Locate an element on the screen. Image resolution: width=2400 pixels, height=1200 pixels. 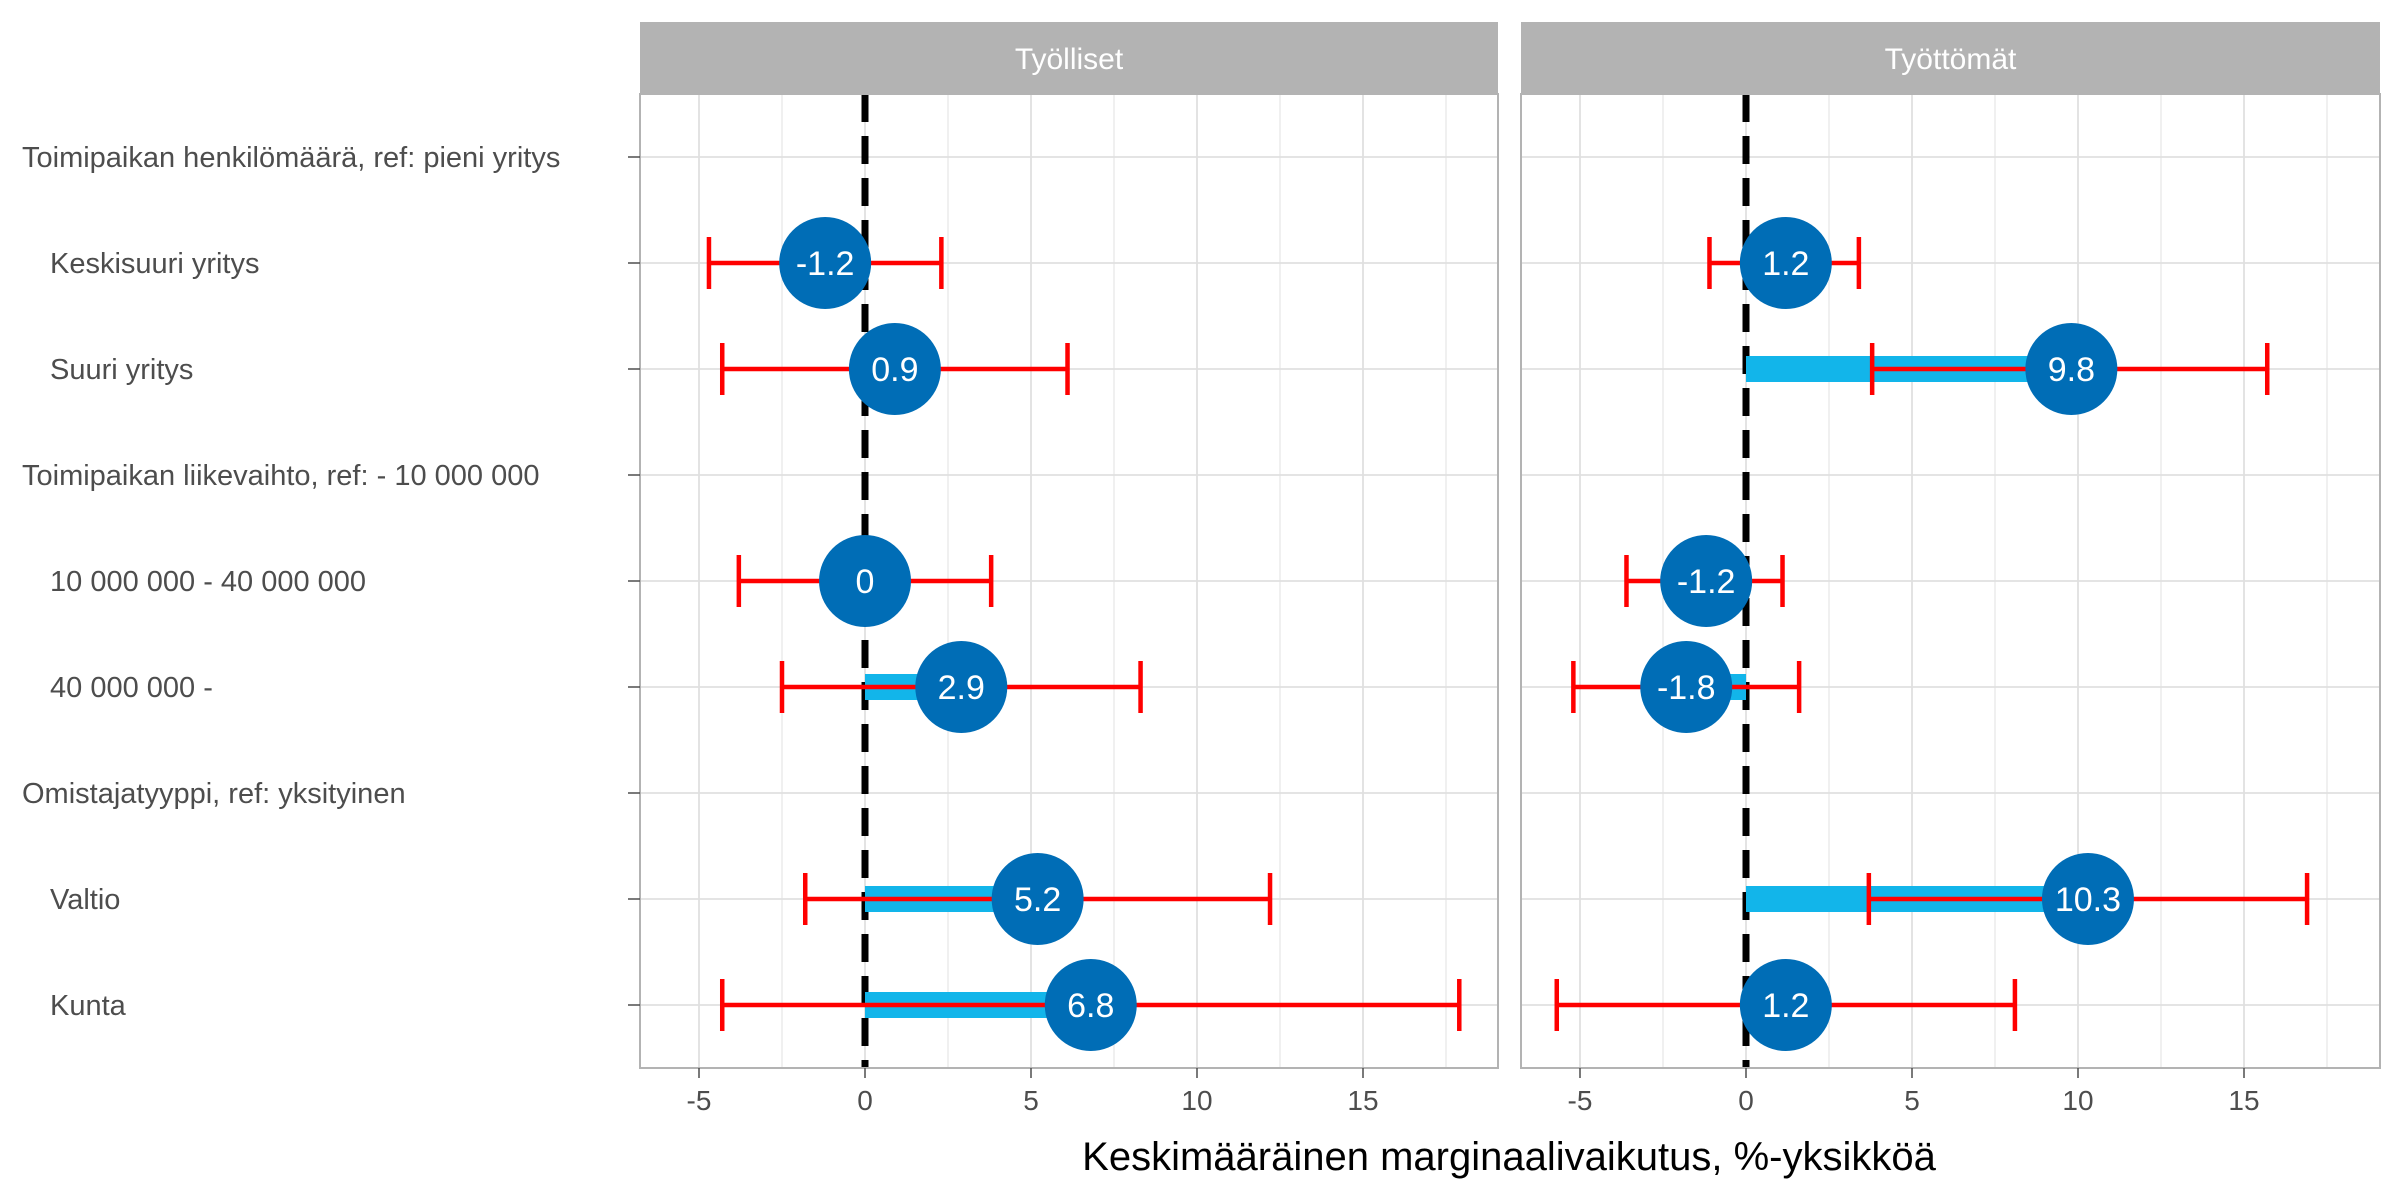
point-label: 2.9 is located at coordinates (961, 688).